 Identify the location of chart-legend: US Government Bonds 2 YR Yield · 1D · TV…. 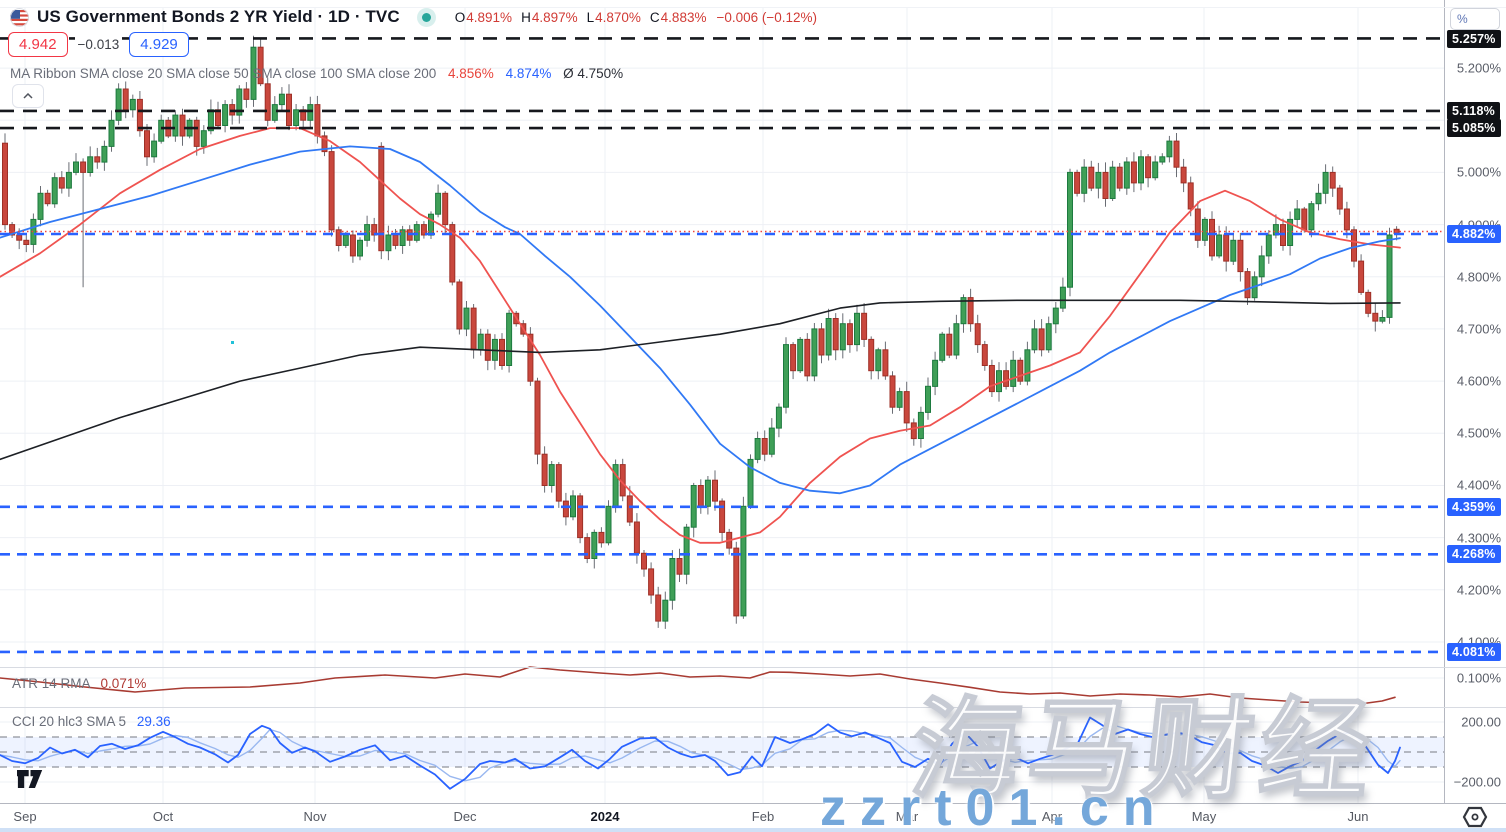
(413, 17).